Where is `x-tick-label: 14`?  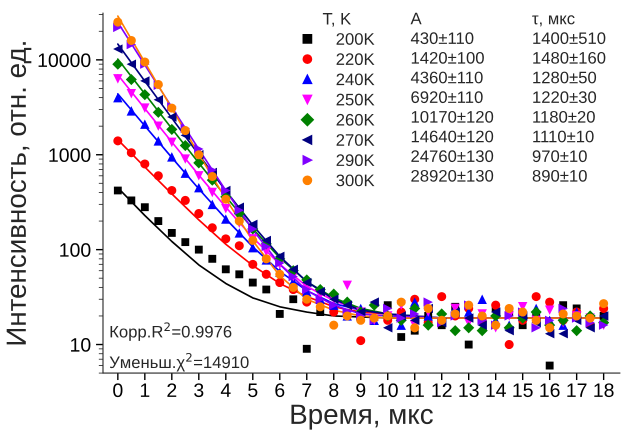
x-tick-label: 14 is located at coordinates (496, 390).